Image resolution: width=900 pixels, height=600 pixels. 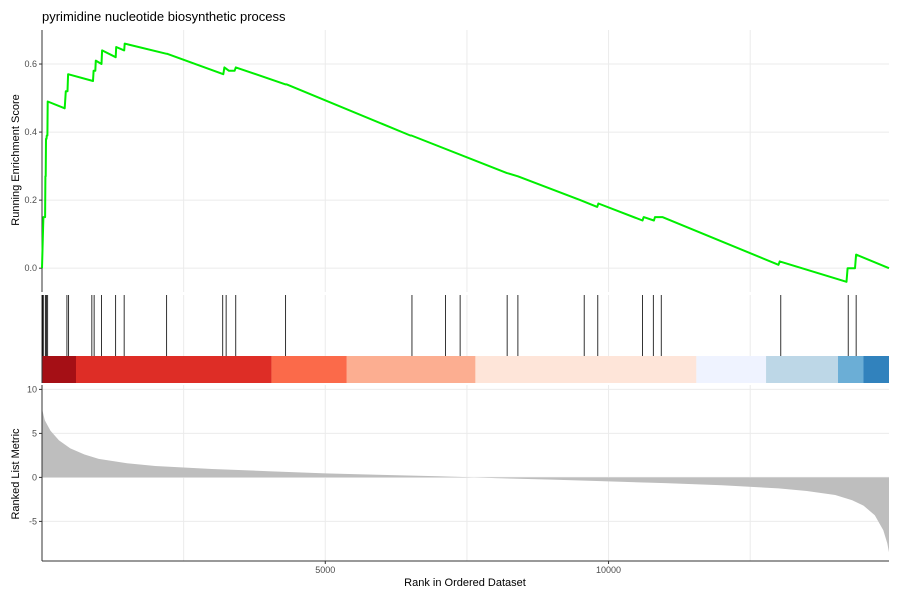 I want to click on y-tick-label: 0, so click(x=34, y=477).